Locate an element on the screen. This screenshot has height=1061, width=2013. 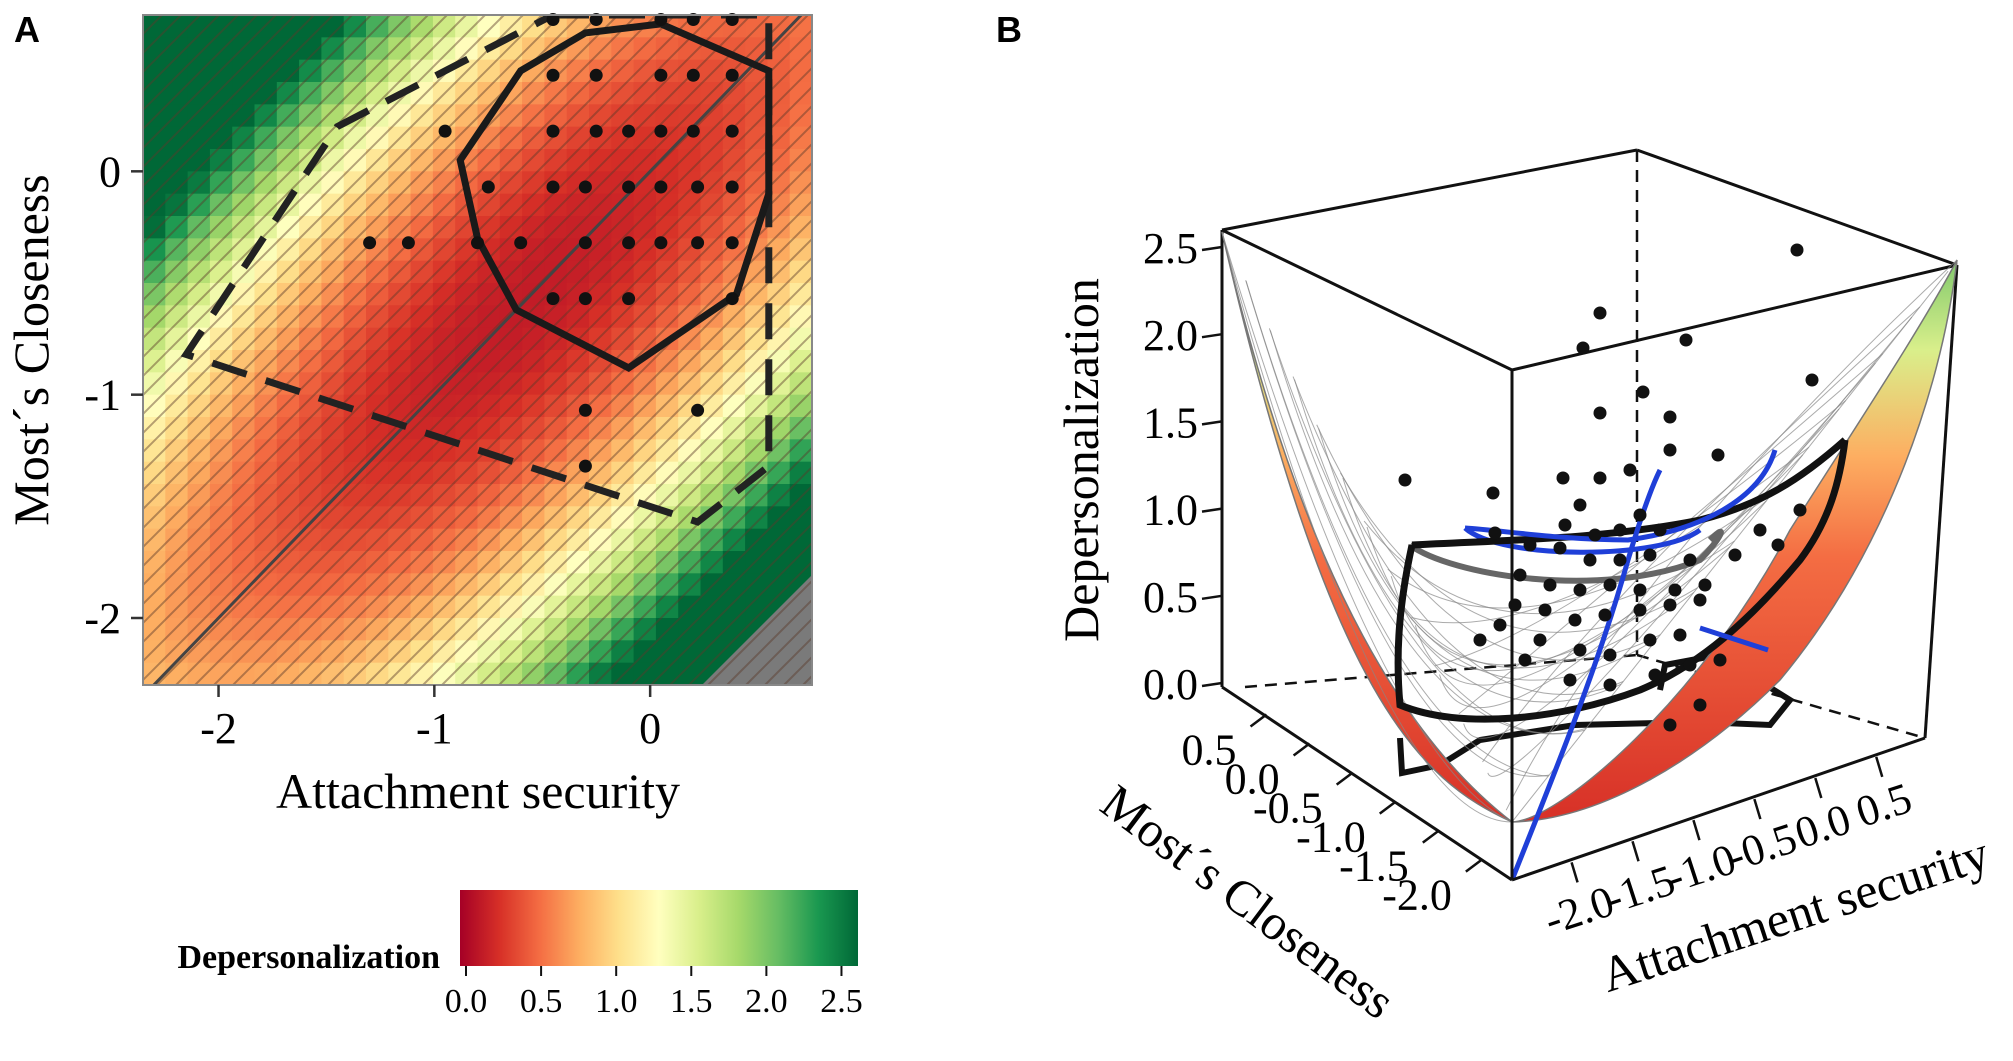
mesh-line is located at coordinates (1549, 567).